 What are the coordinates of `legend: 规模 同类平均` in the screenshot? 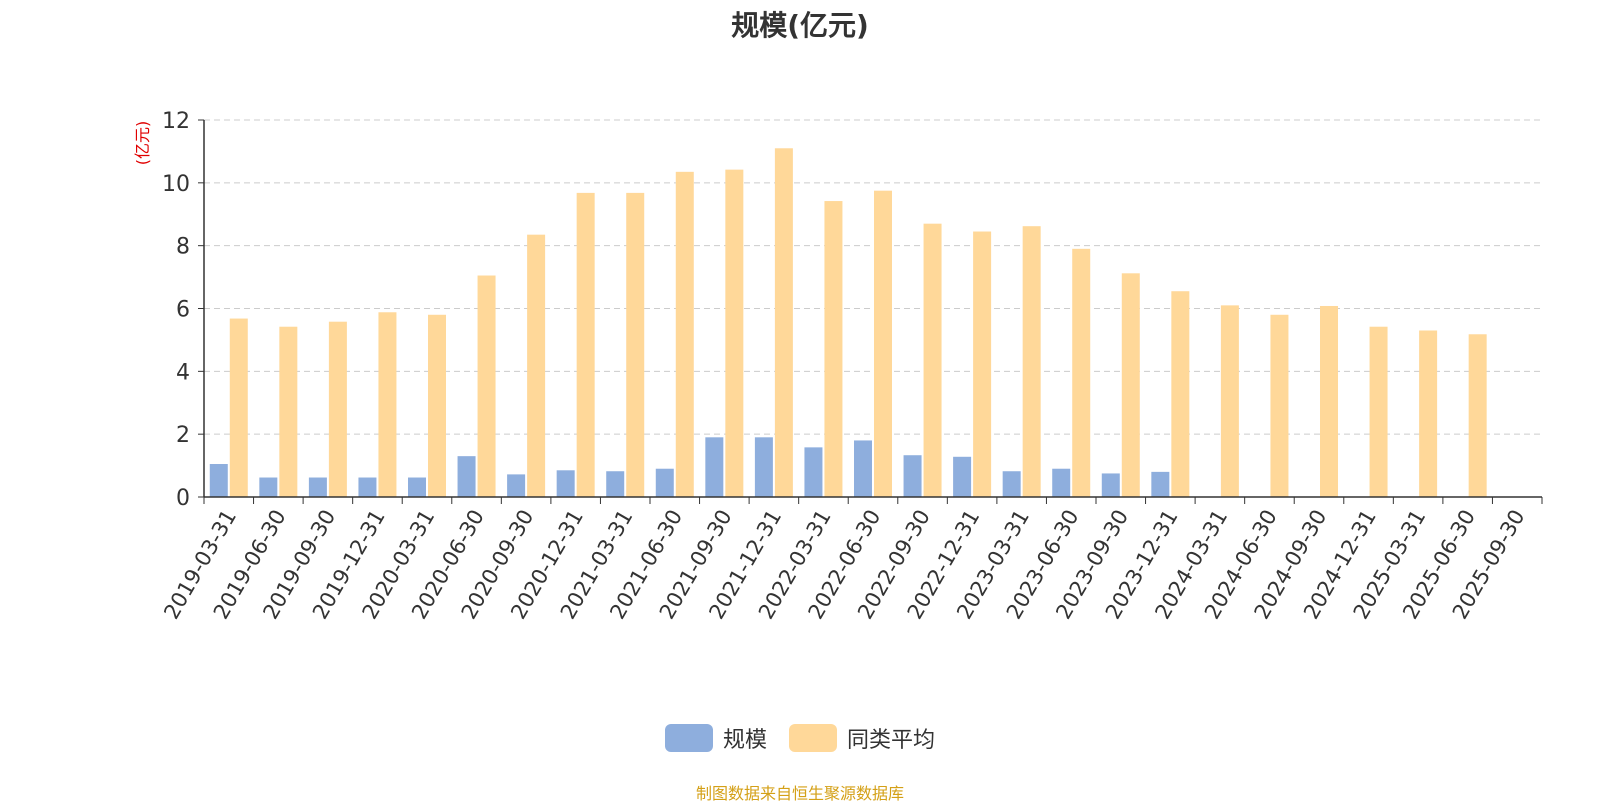 It's located at (800, 738).